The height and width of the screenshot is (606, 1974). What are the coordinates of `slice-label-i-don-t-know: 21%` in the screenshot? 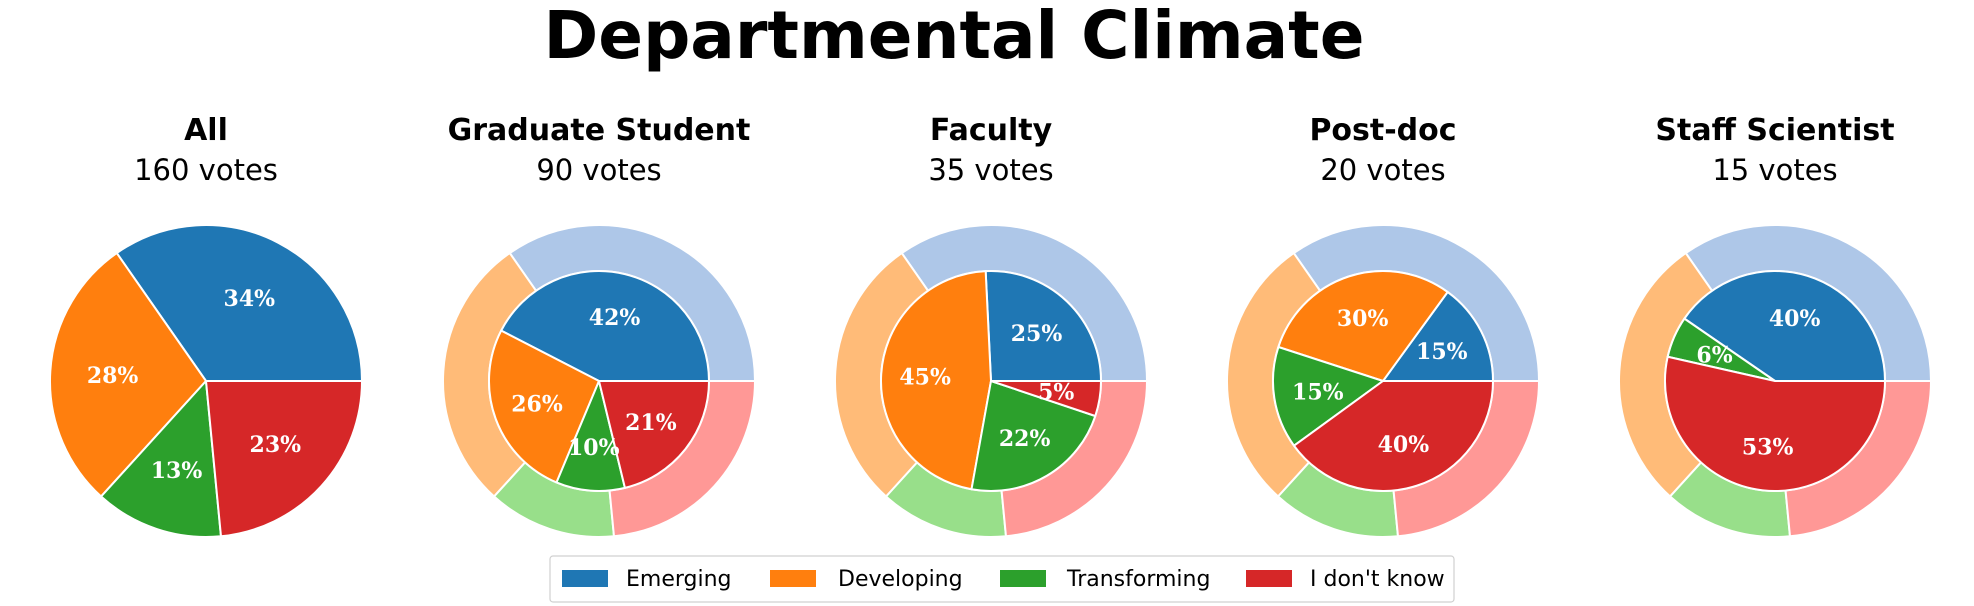 It's located at (651, 423).